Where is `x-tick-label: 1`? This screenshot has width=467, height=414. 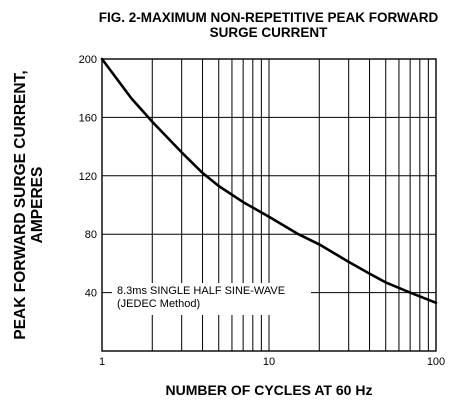 x-tick-label: 1 is located at coordinates (102, 362).